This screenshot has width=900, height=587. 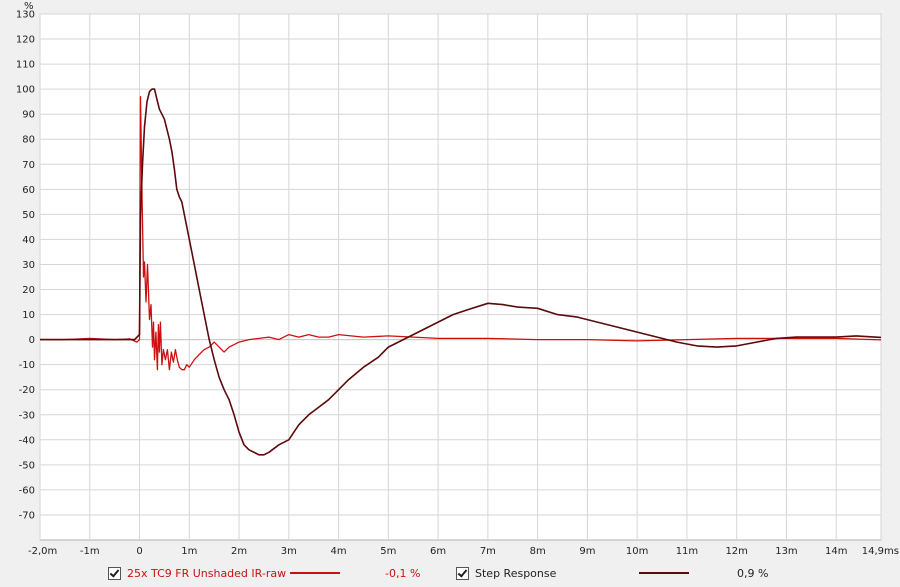 I want to click on y-tick-label: 70, so click(x=28, y=165).